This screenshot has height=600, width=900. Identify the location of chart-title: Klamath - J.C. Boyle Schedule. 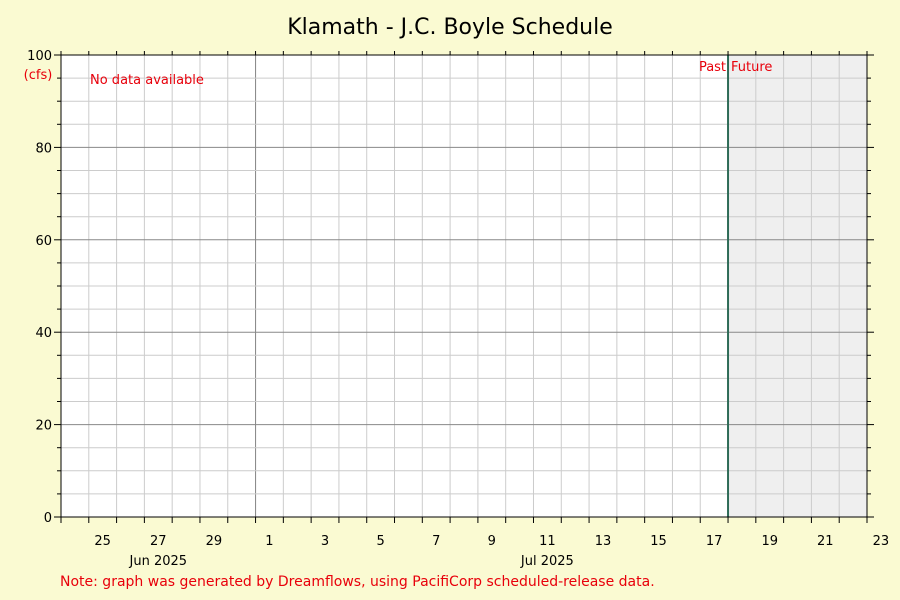
(450, 27).